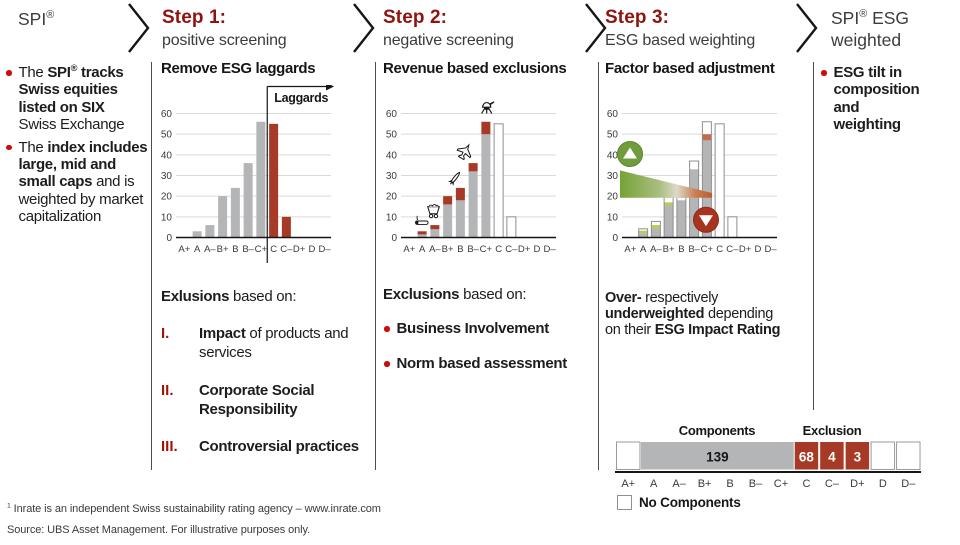  Describe the element at coordinates (857, 484) in the screenshot. I see `strip-axis-label: D+` at that location.